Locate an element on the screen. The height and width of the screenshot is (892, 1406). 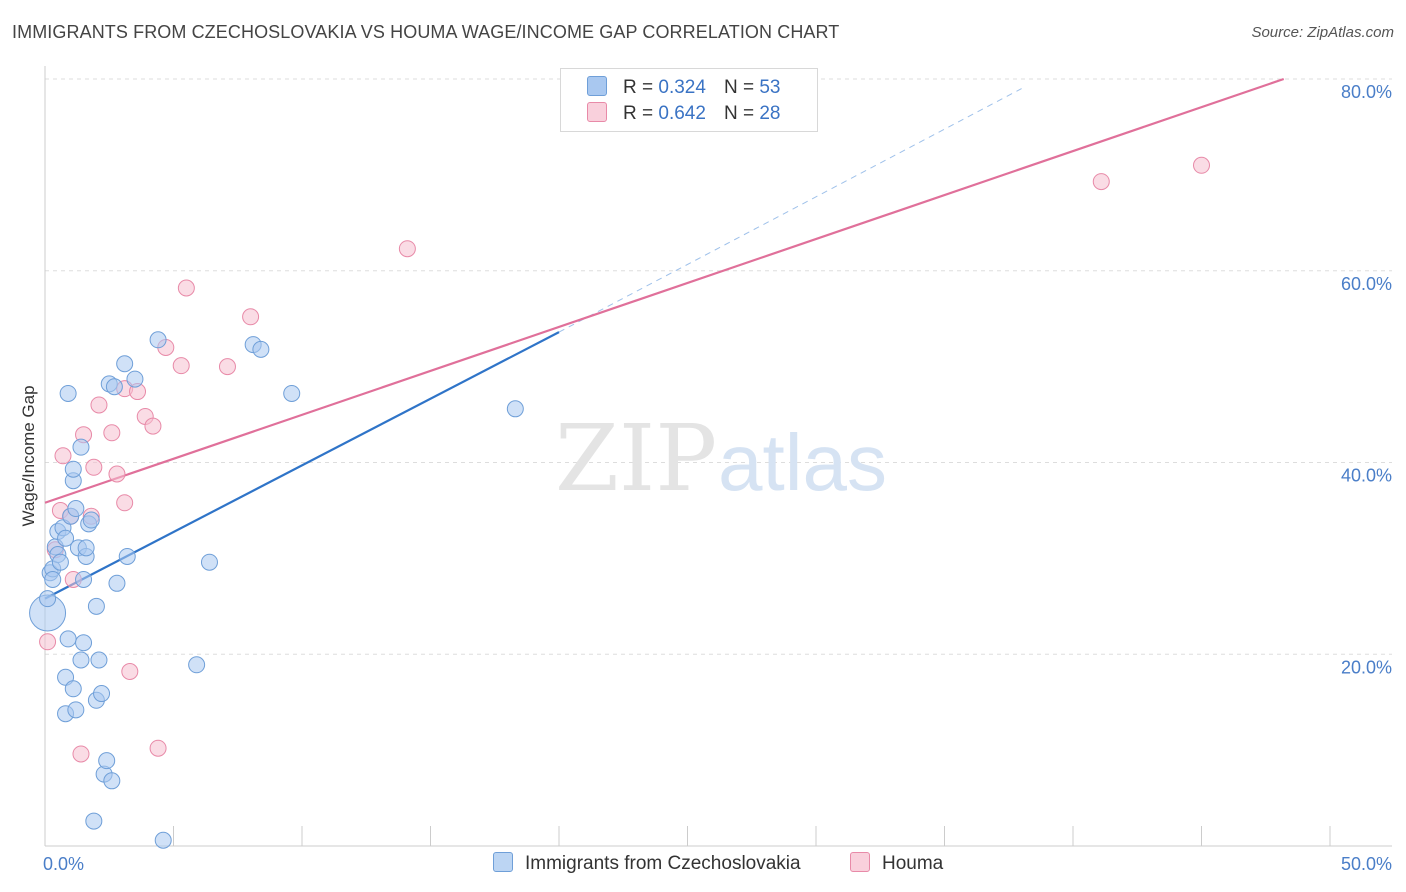
legend-n-value: 28 is located at coordinates (770, 113).